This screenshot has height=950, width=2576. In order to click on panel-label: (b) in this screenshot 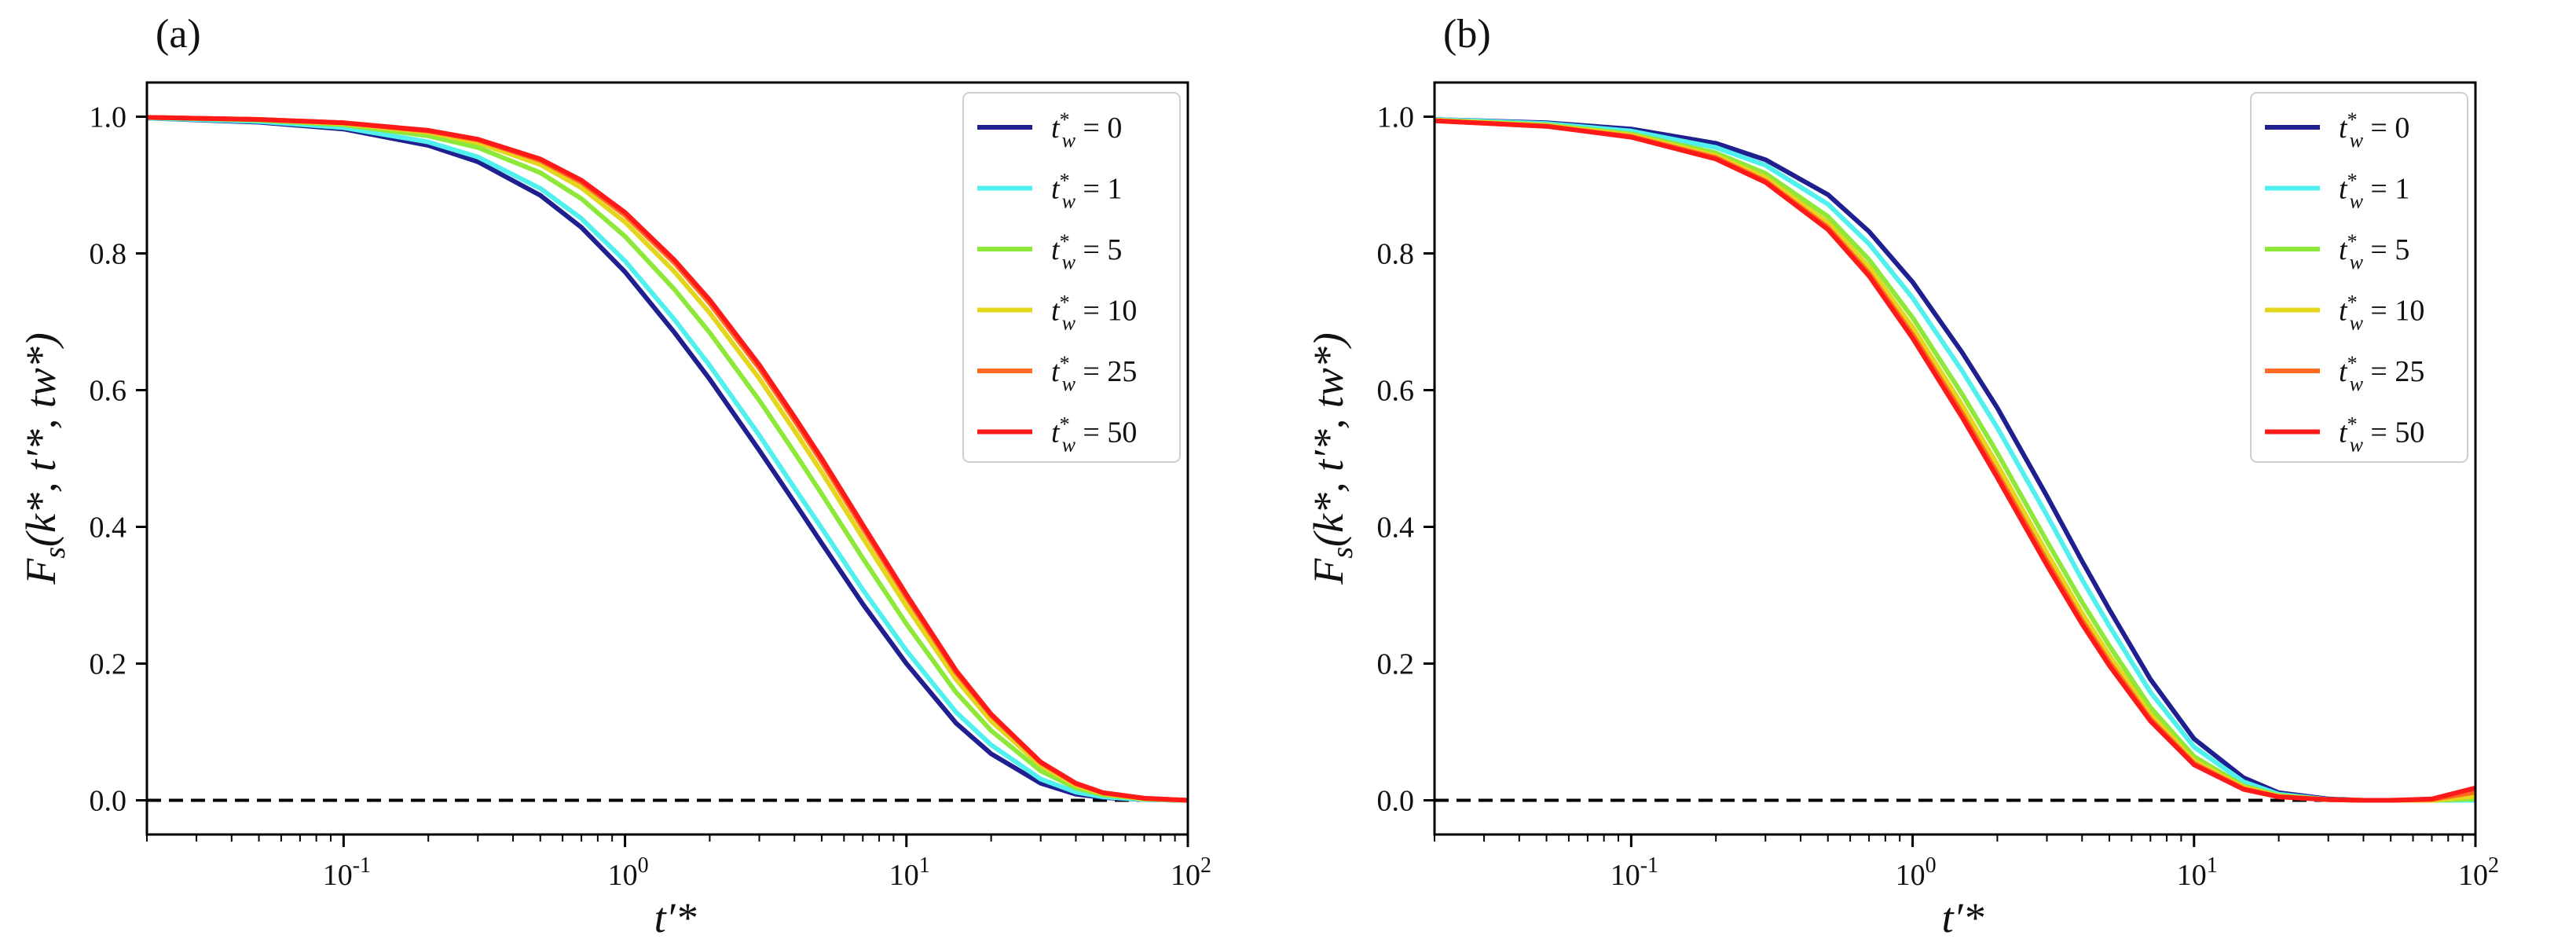, I will do `click(1467, 34)`.